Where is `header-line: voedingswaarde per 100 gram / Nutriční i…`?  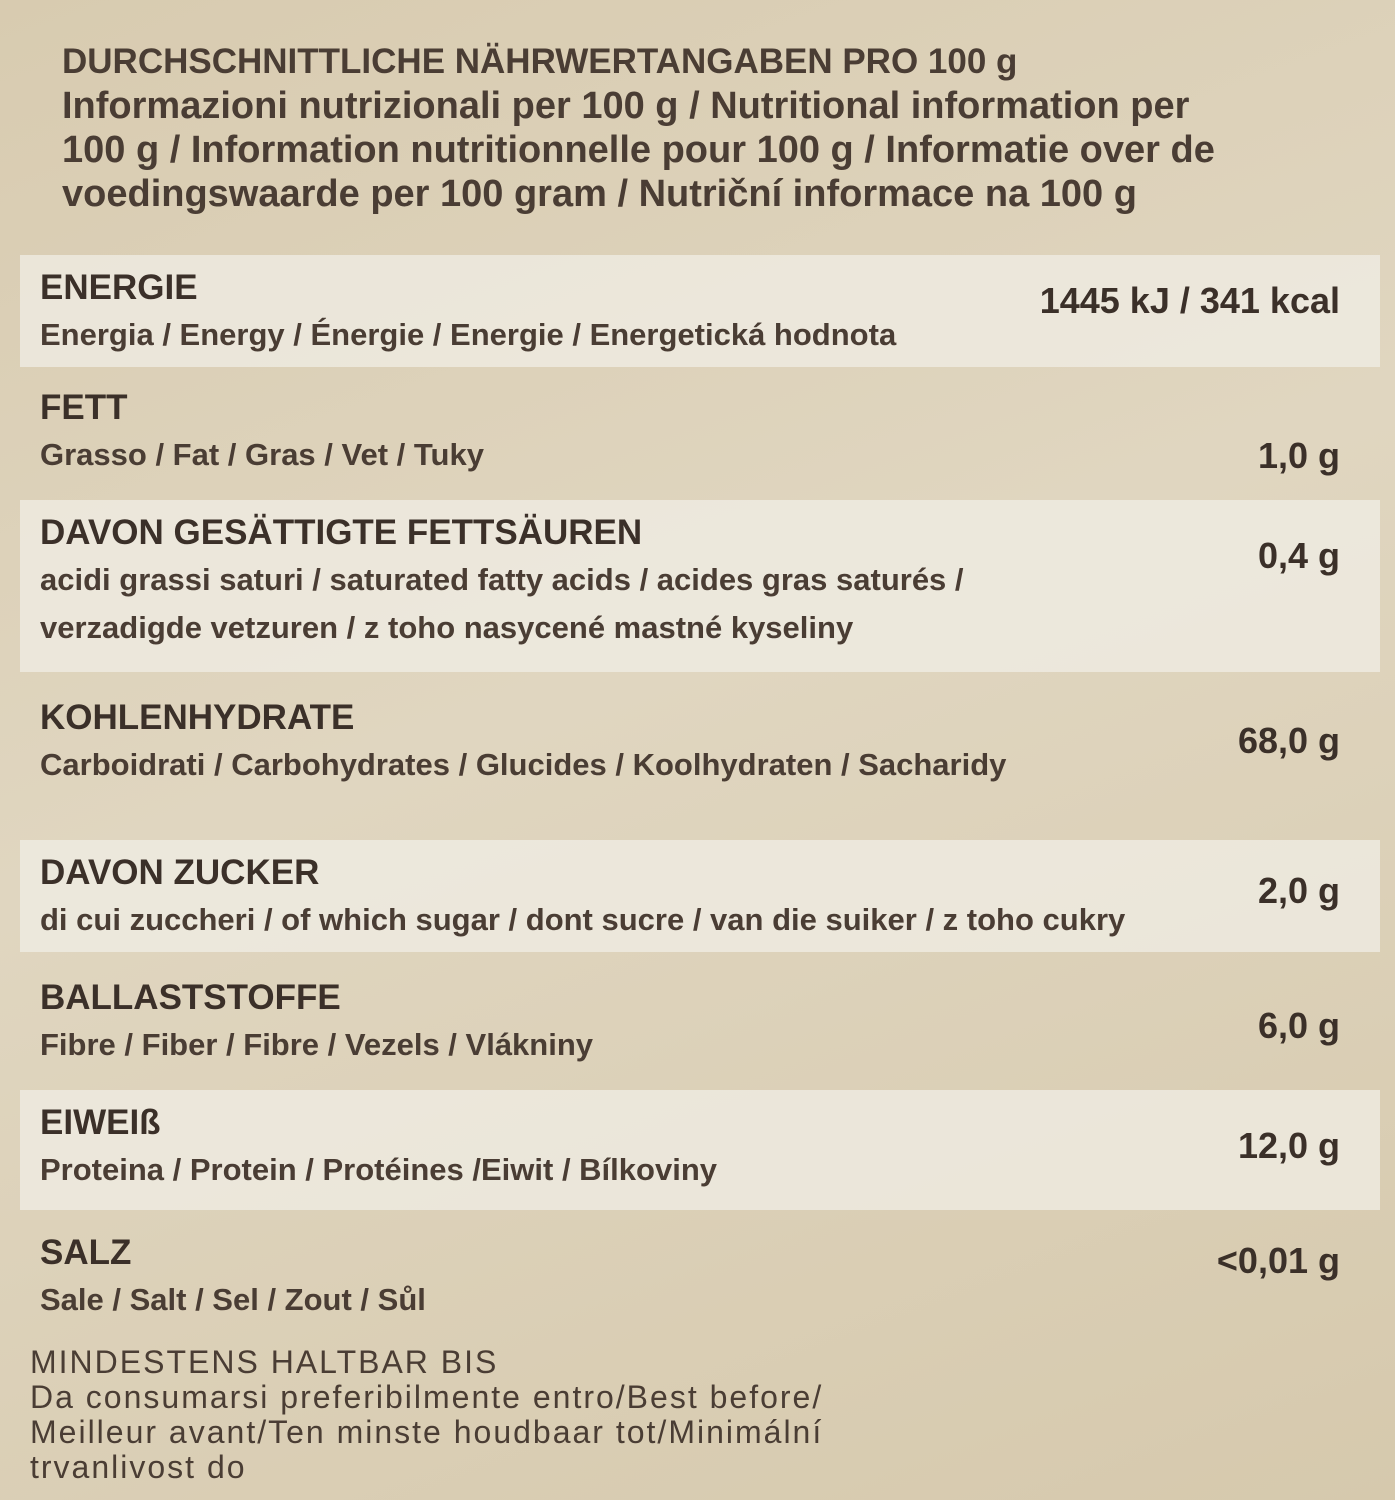
header-line: voedingswaarde per 100 gram / Nutriční i… is located at coordinates (599, 194).